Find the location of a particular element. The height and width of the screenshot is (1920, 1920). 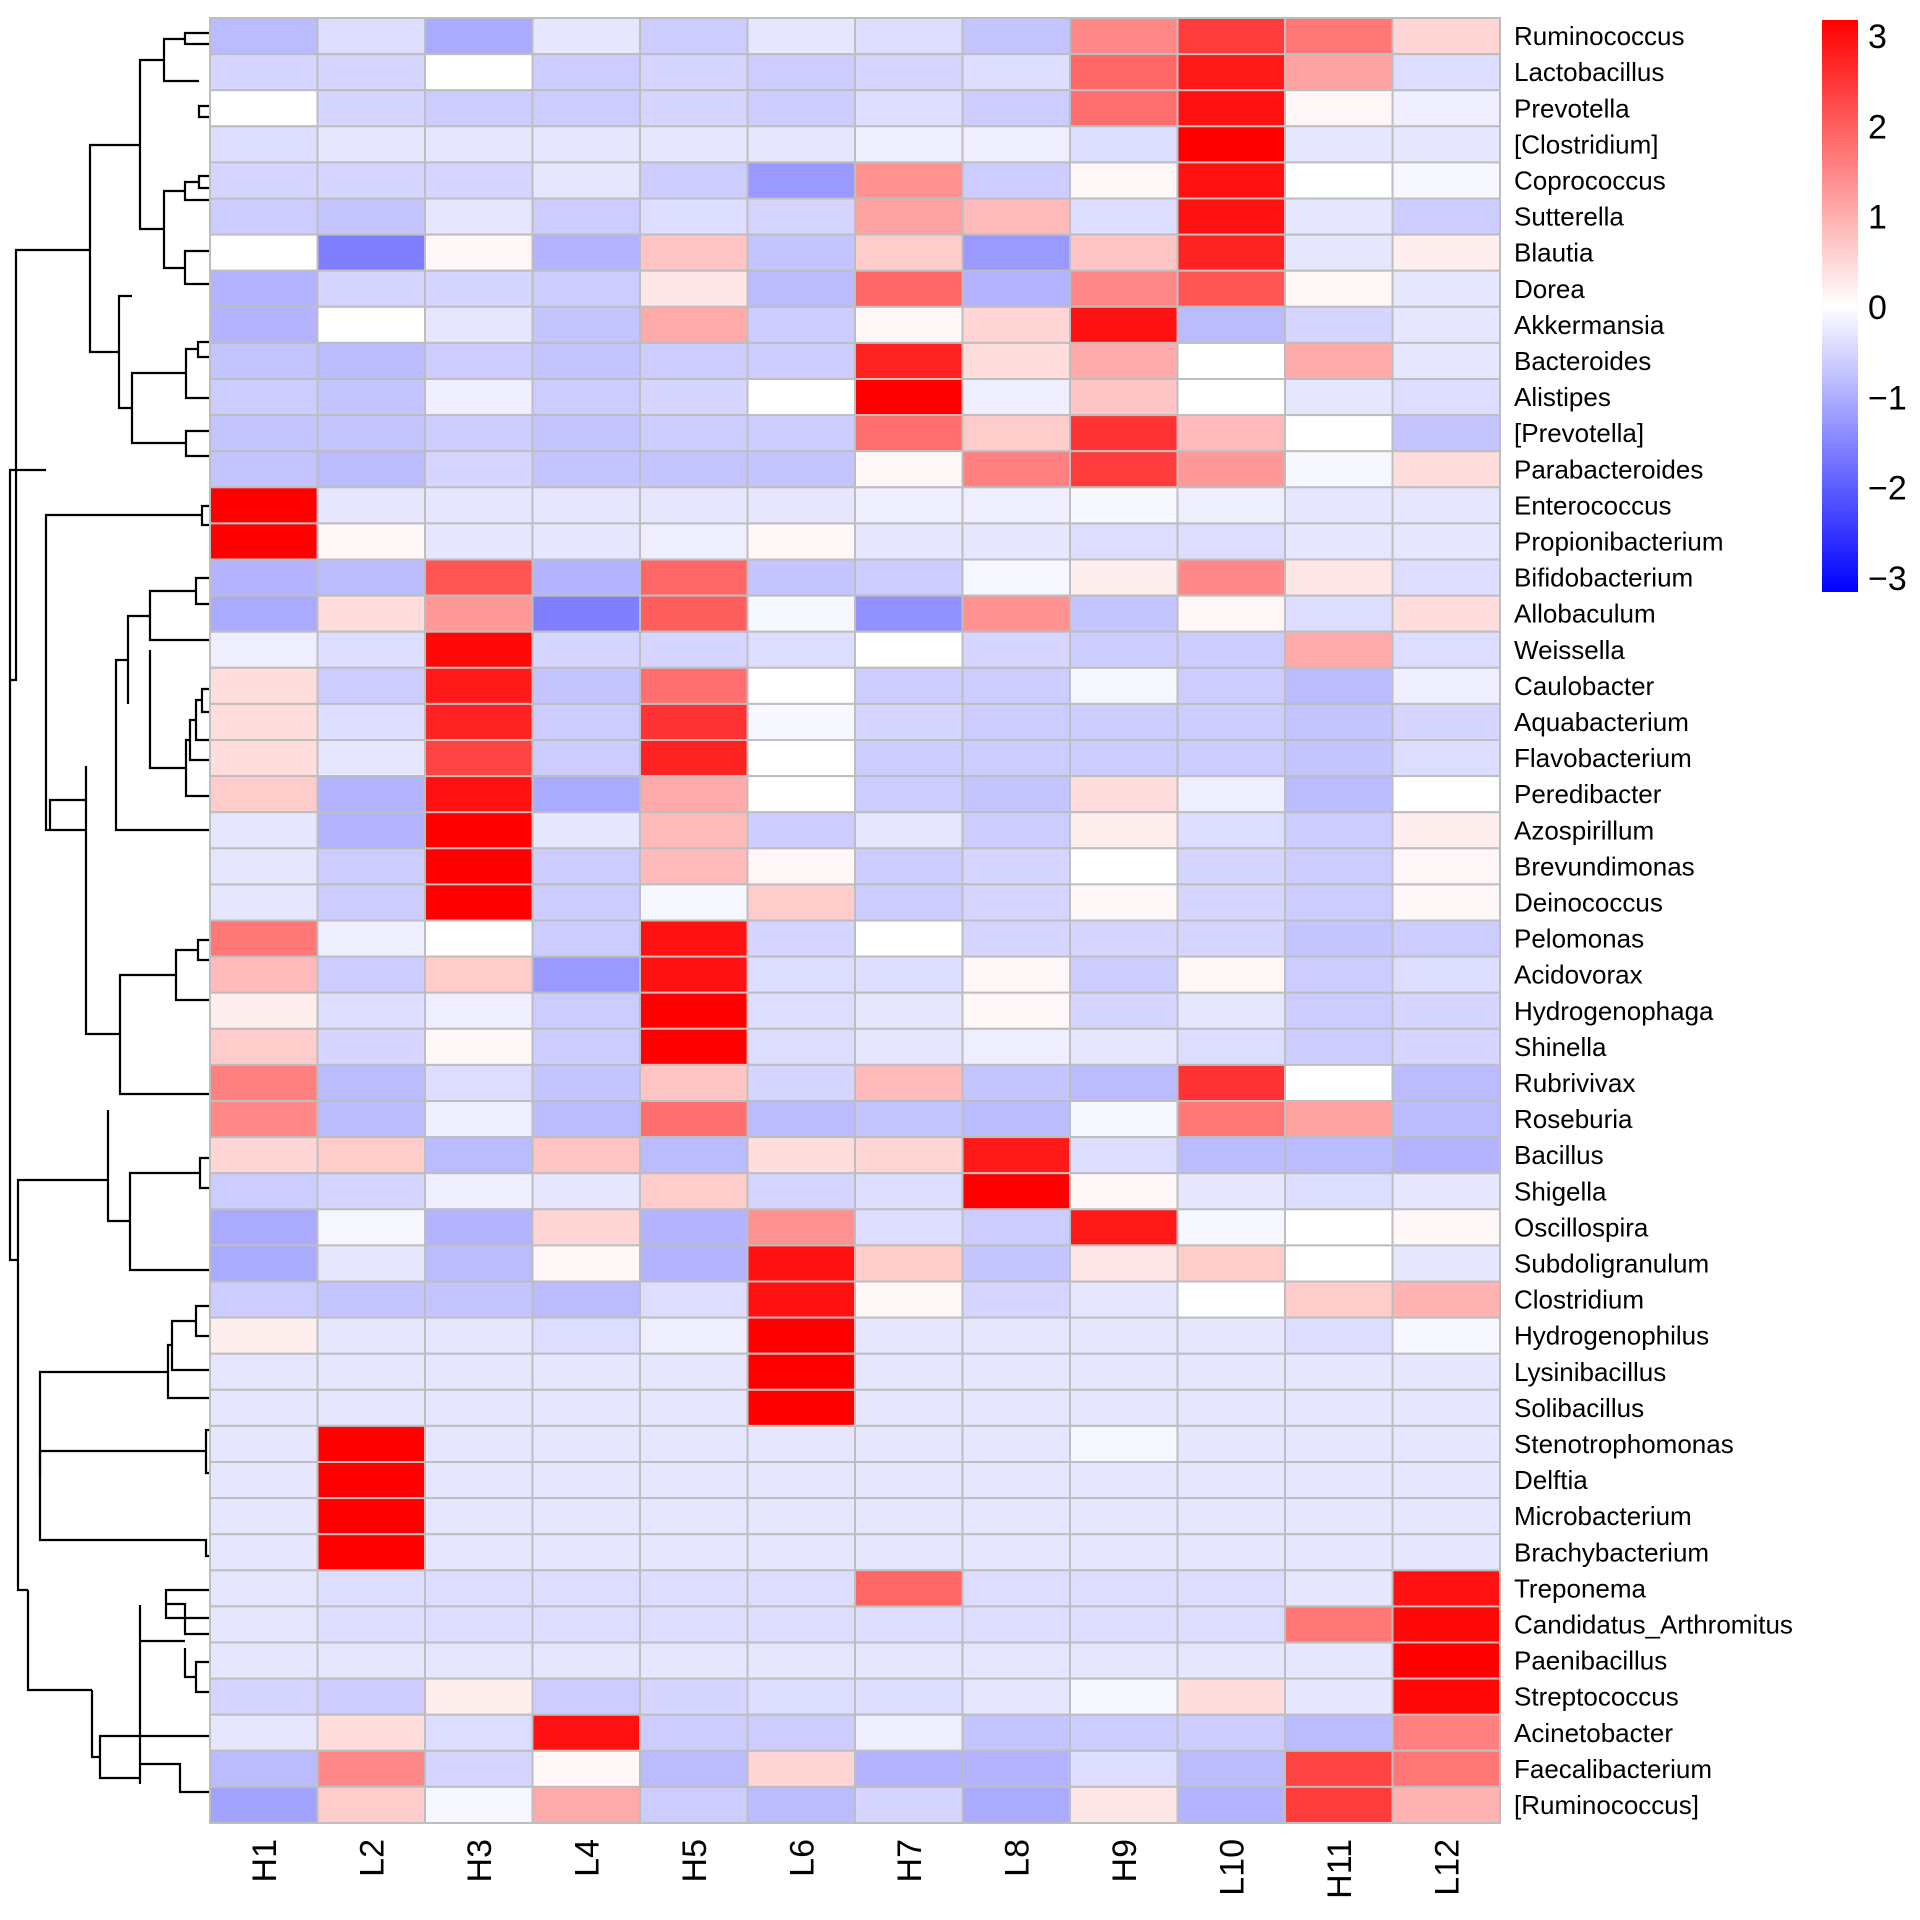

column-label: L6 is located at coordinates (802, 1858).